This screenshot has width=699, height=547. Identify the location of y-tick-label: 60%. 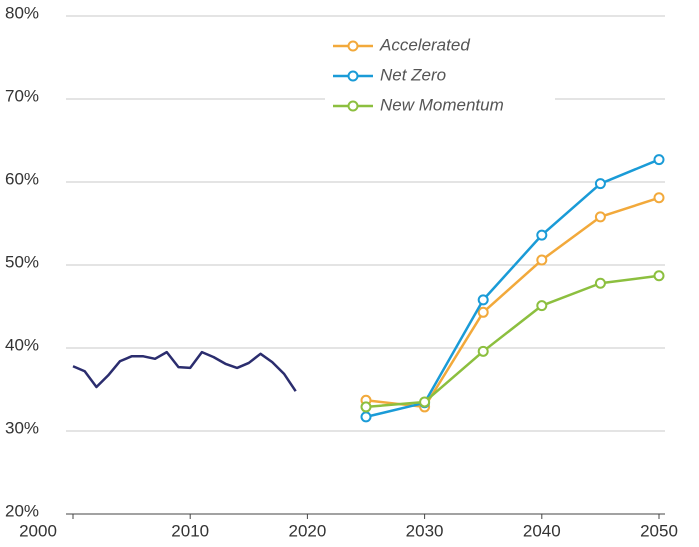
(22, 178).